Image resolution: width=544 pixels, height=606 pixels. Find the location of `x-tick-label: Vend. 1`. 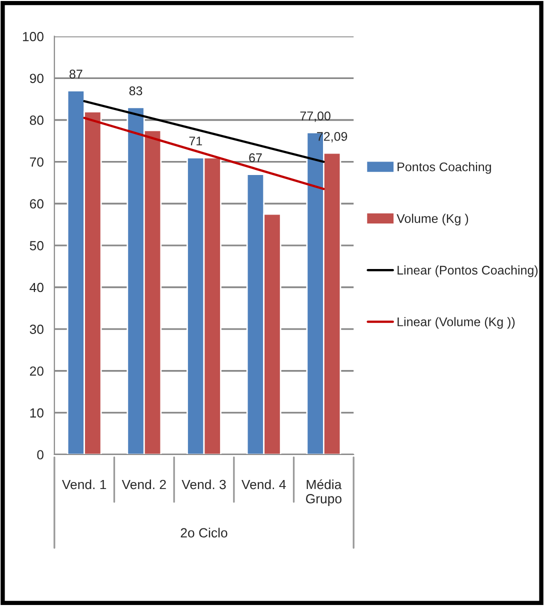

x-tick-label: Vend. 1 is located at coordinates (84, 485).